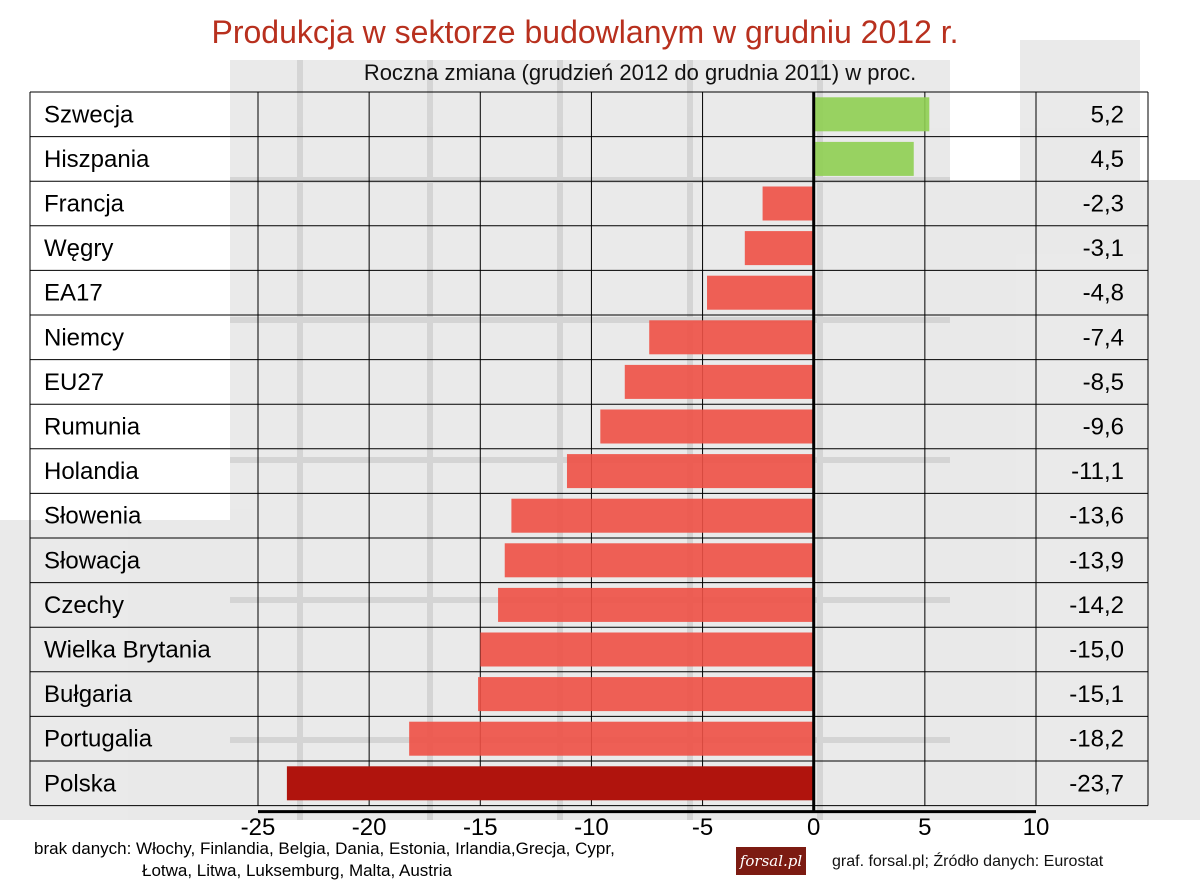 This screenshot has height=890, width=1200. I want to click on category-label: Słowacja, so click(92, 560).